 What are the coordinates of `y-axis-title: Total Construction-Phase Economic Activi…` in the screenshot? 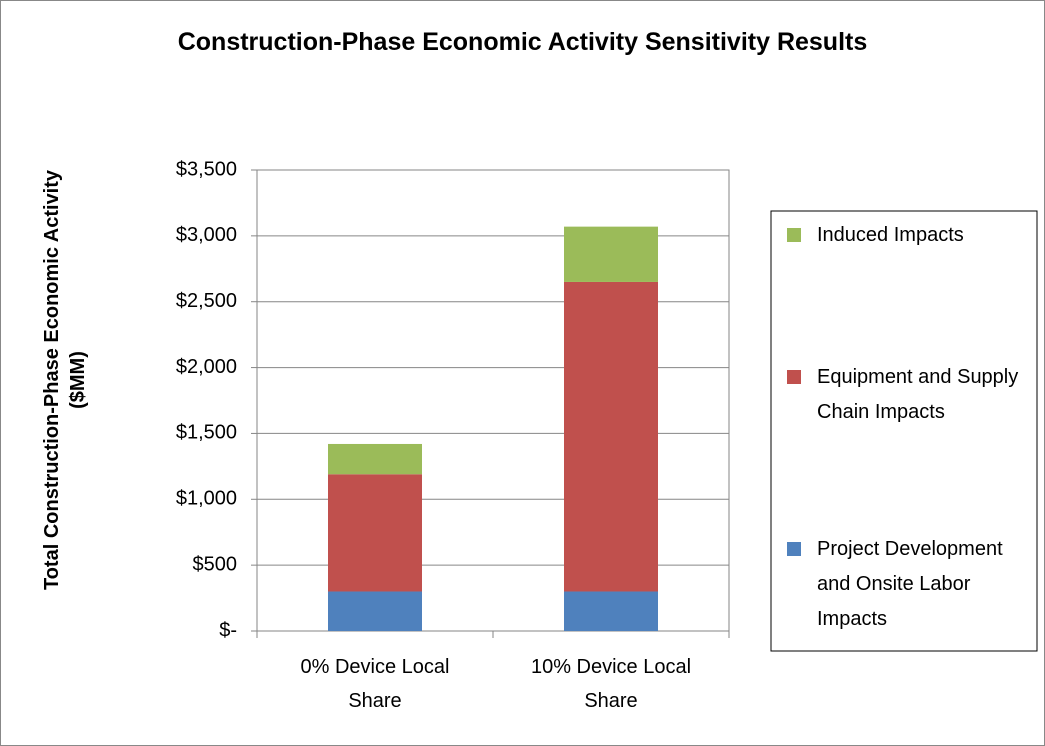 It's located at (65, 380).